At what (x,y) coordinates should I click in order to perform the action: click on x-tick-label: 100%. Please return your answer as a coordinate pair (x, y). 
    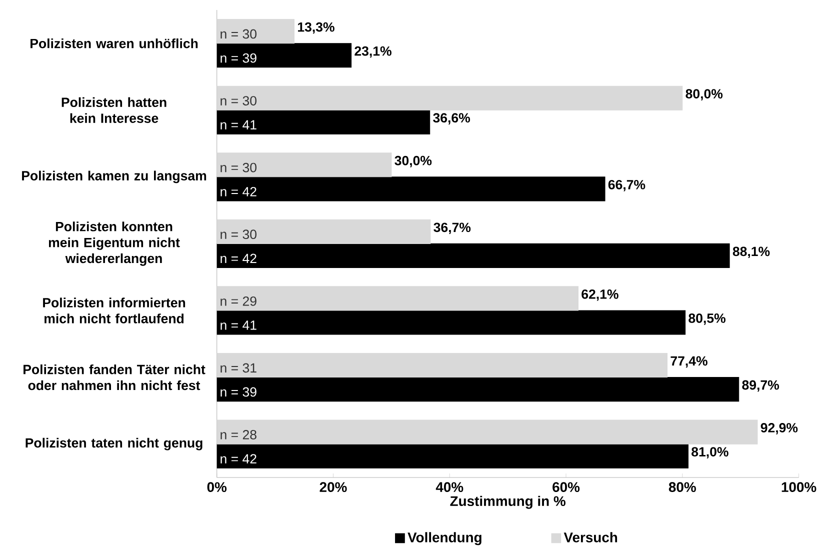
    Looking at the image, I should click on (799, 487).